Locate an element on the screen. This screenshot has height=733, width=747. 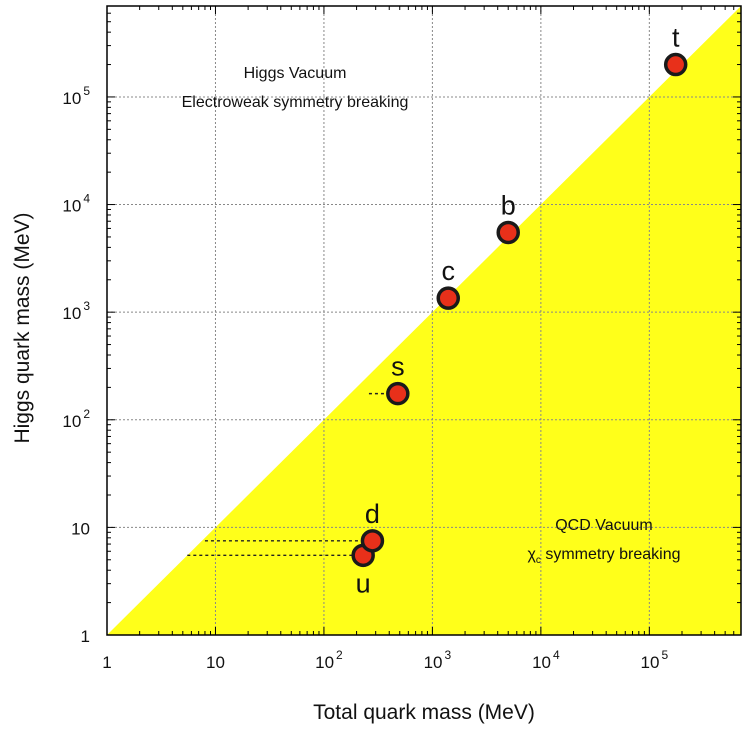
quark-point-d is located at coordinates (372, 541).